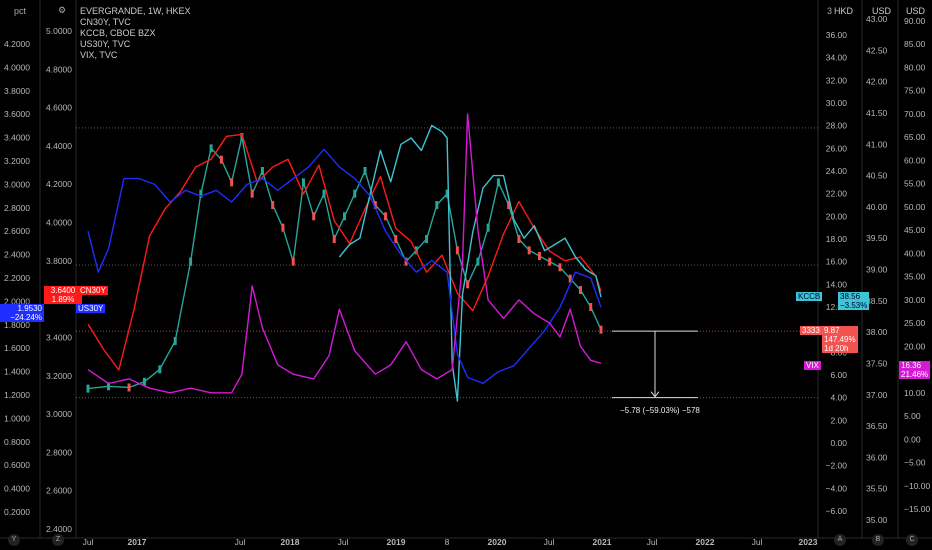 Image resolution: width=932 pixels, height=550 pixels. What do you see at coordinates (837, 80) in the screenshot?
I see `y-tick-label-hkd_right: 32.00` at bounding box center [837, 80].